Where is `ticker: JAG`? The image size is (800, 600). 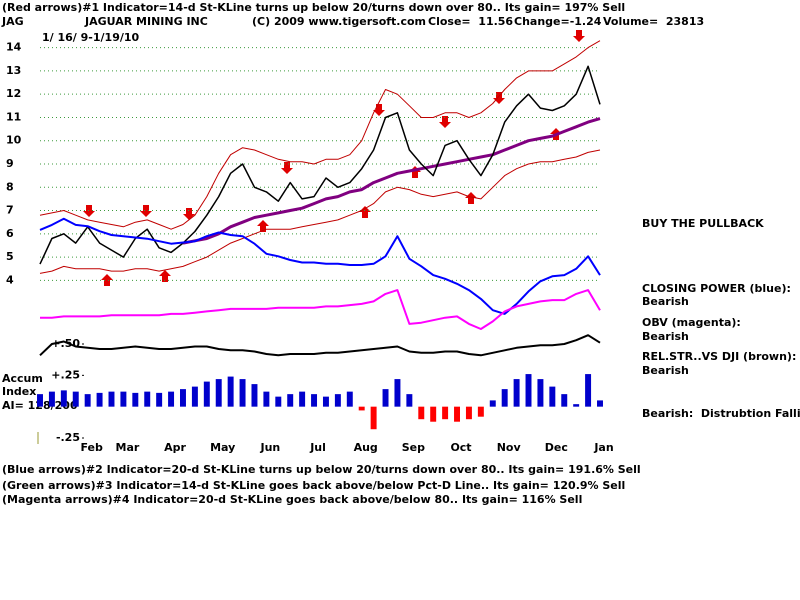 ticker: JAG is located at coordinates (12, 21).